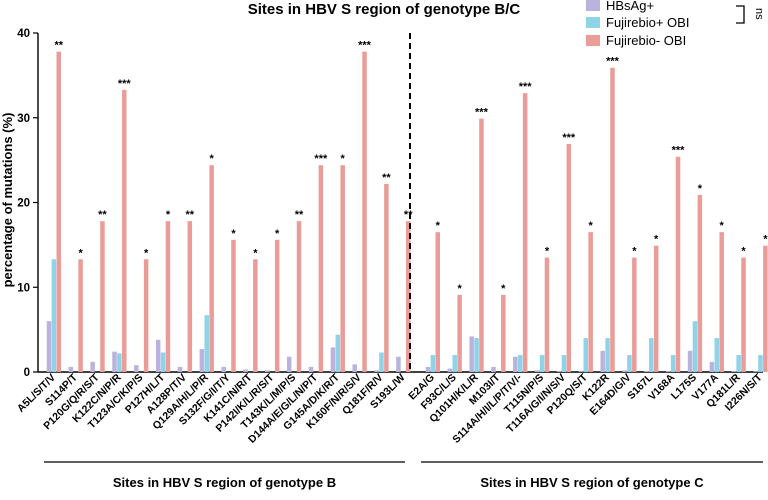  What do you see at coordinates (593, 40) in the screenshot?
I see `legend-swatch-fujirebio-negative` at bounding box center [593, 40].